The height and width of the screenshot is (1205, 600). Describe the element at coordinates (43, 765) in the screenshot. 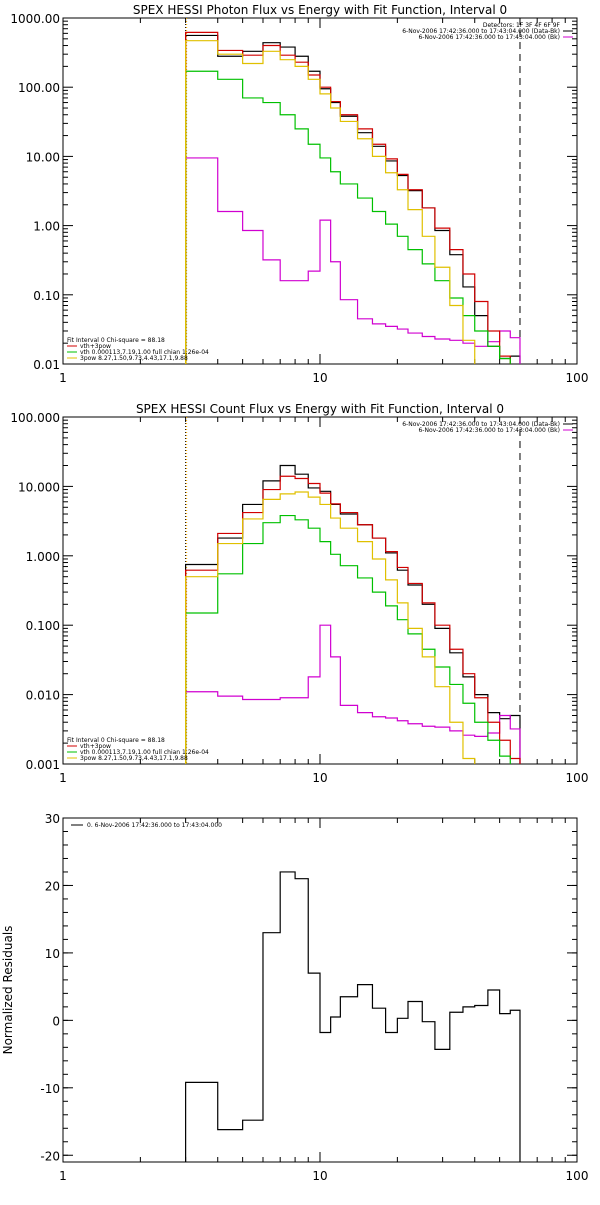

I see `y-tick-label: 0.001` at that location.